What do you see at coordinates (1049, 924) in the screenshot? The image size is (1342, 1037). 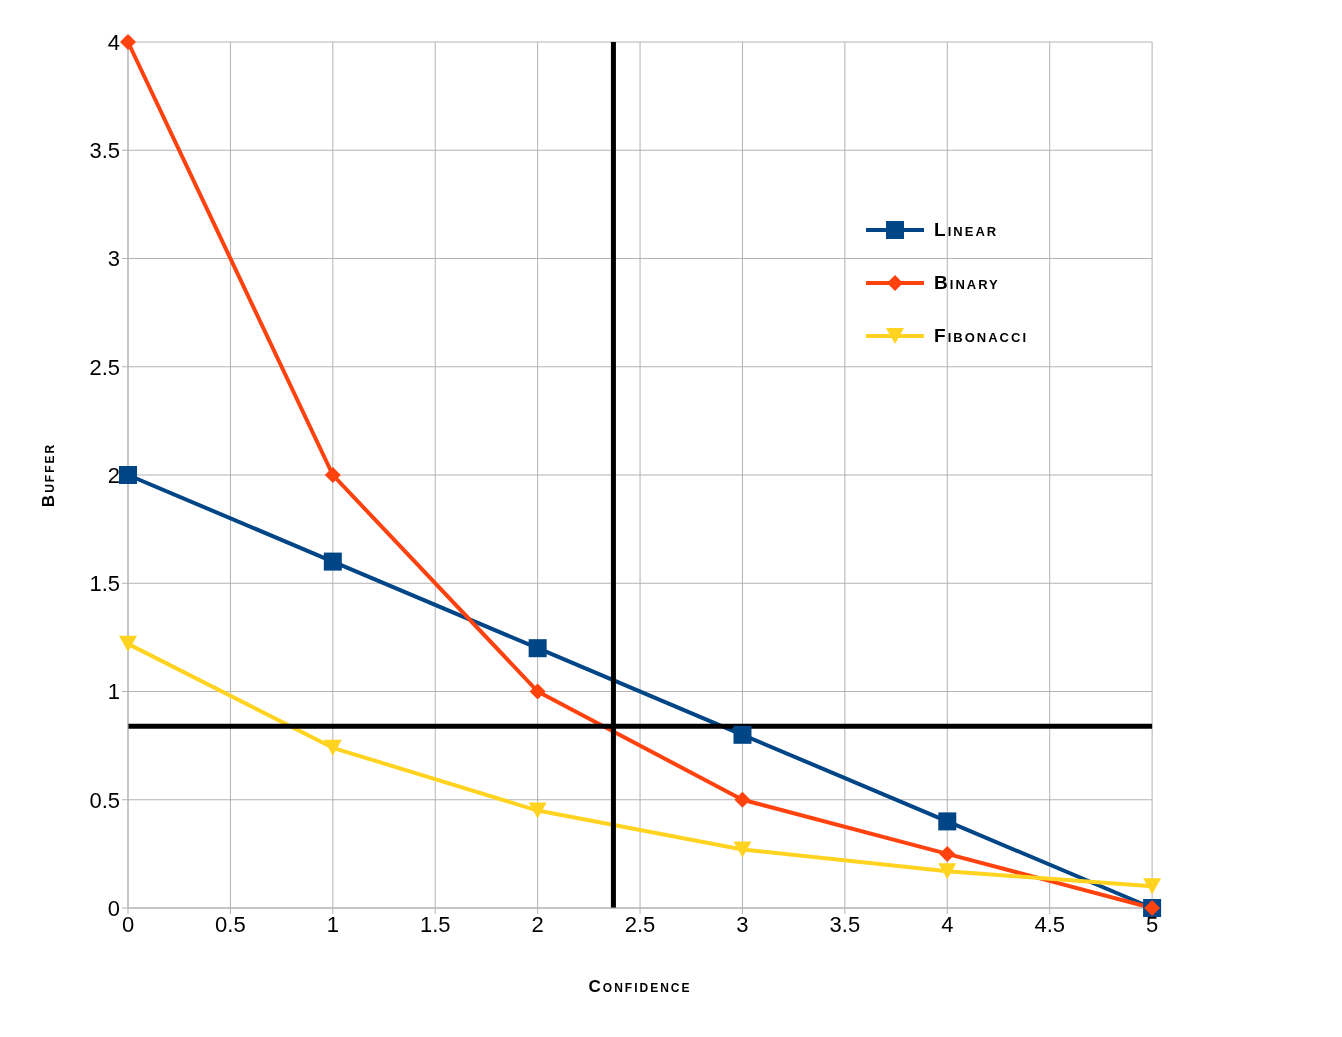 I see `x-tick-label: 4.5` at bounding box center [1049, 924].